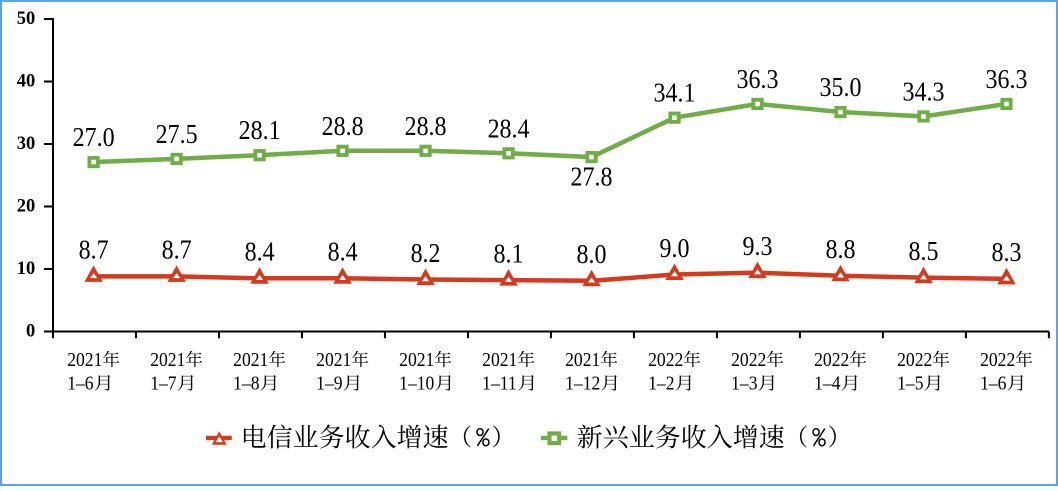  What do you see at coordinates (910, 383) in the screenshot?
I see `svg-text: 1–5` at bounding box center [910, 383].